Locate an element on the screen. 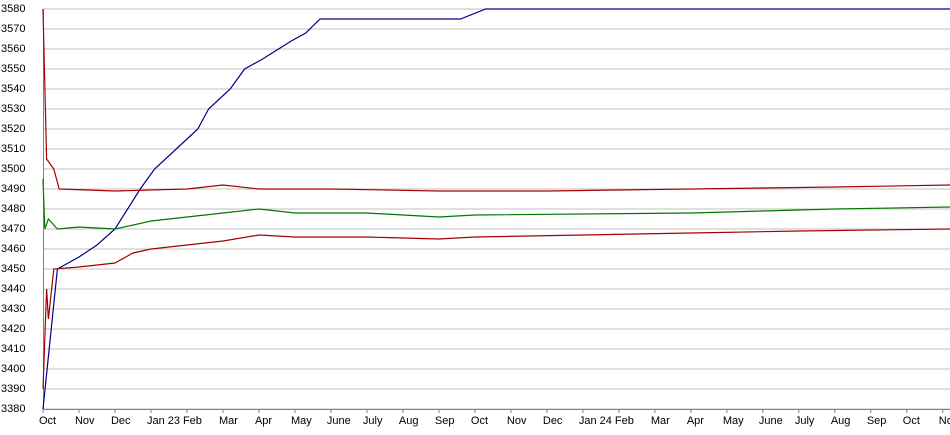  y-tick-label: 3410 is located at coordinates (13, 349).